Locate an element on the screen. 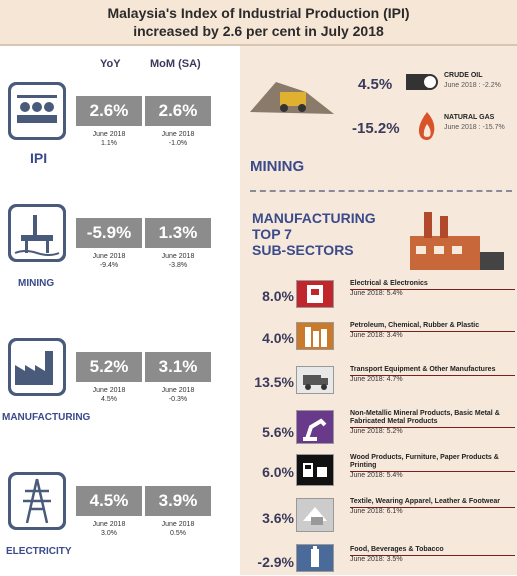 This screenshot has width=517, height=576. ipi-yoy-prev: June 2018 1.1% is located at coordinates (109, 139).